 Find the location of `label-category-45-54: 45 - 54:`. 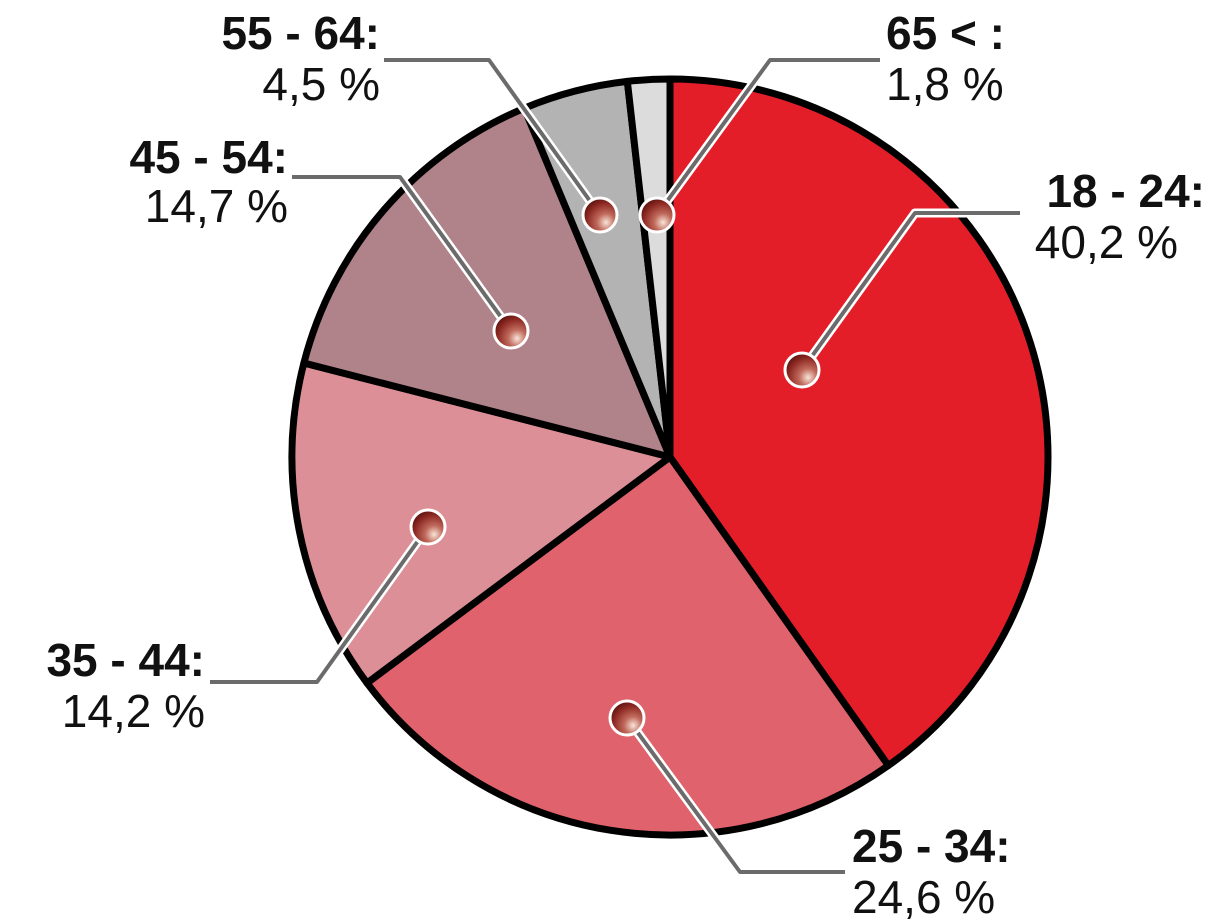

label-category-45-54: 45 - 54: is located at coordinates (208, 157).